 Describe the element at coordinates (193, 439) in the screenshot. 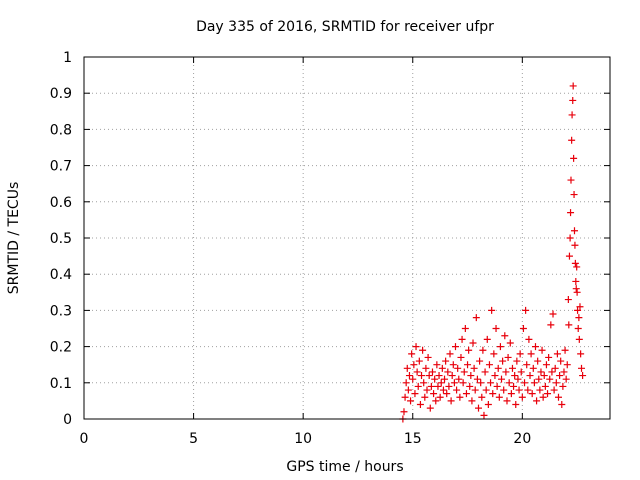

I see `x-tick-label: 5` at that location.